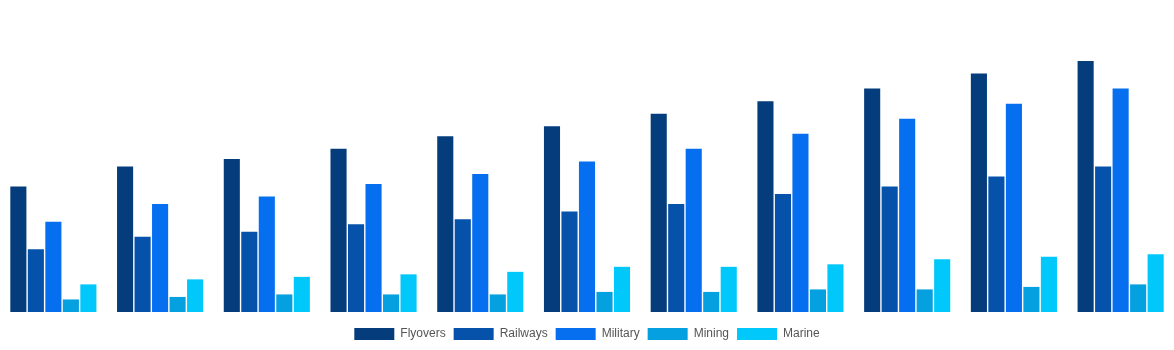  I want to click on legend-label: Military, so click(620, 333).